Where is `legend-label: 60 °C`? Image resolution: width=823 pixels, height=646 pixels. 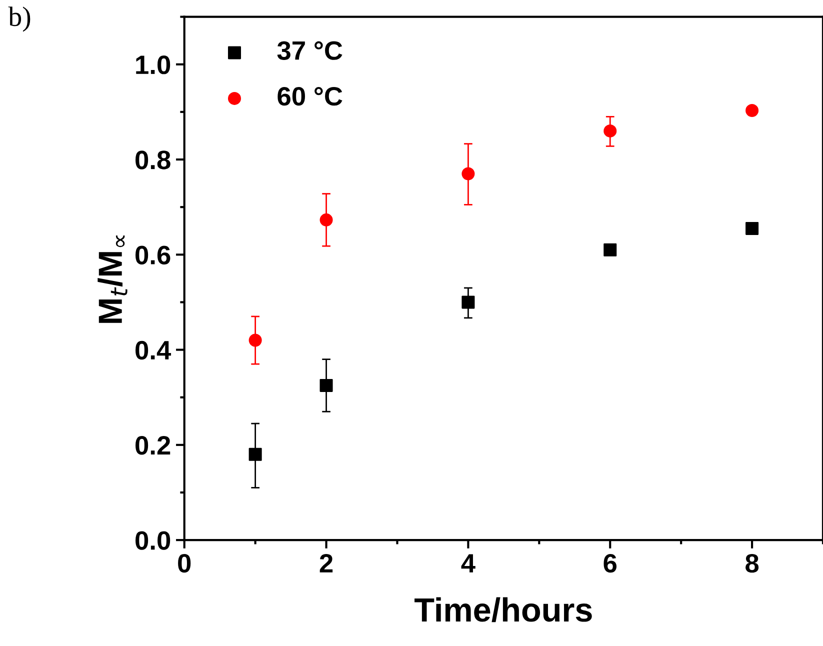
legend-label: 60 °C is located at coordinates (310, 96).